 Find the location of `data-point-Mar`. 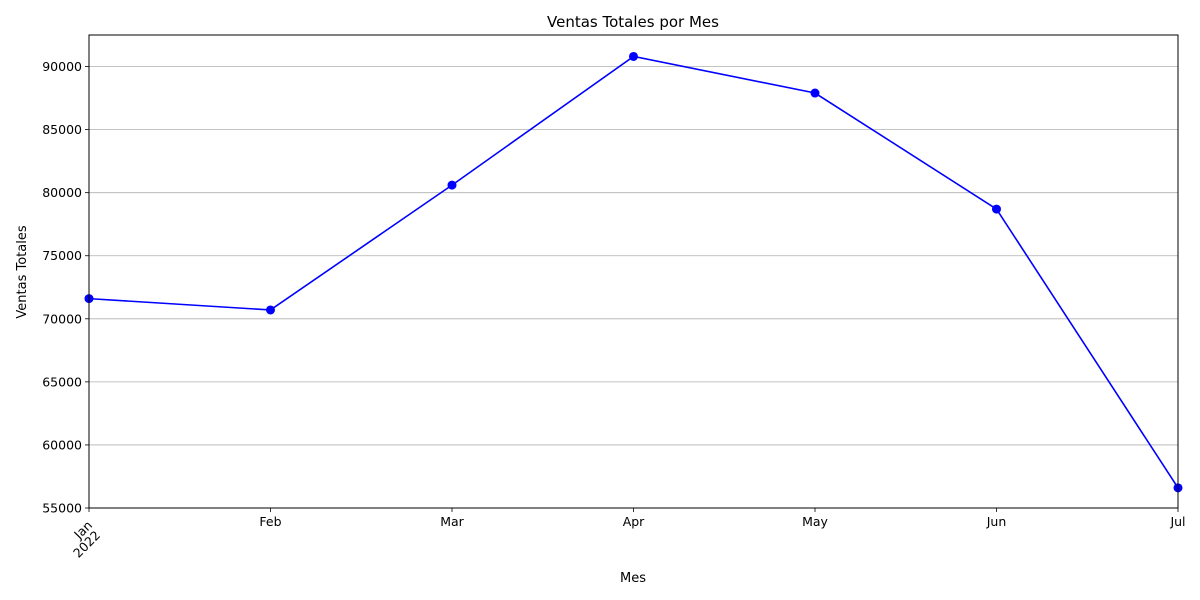

data-point-Mar is located at coordinates (452, 185).